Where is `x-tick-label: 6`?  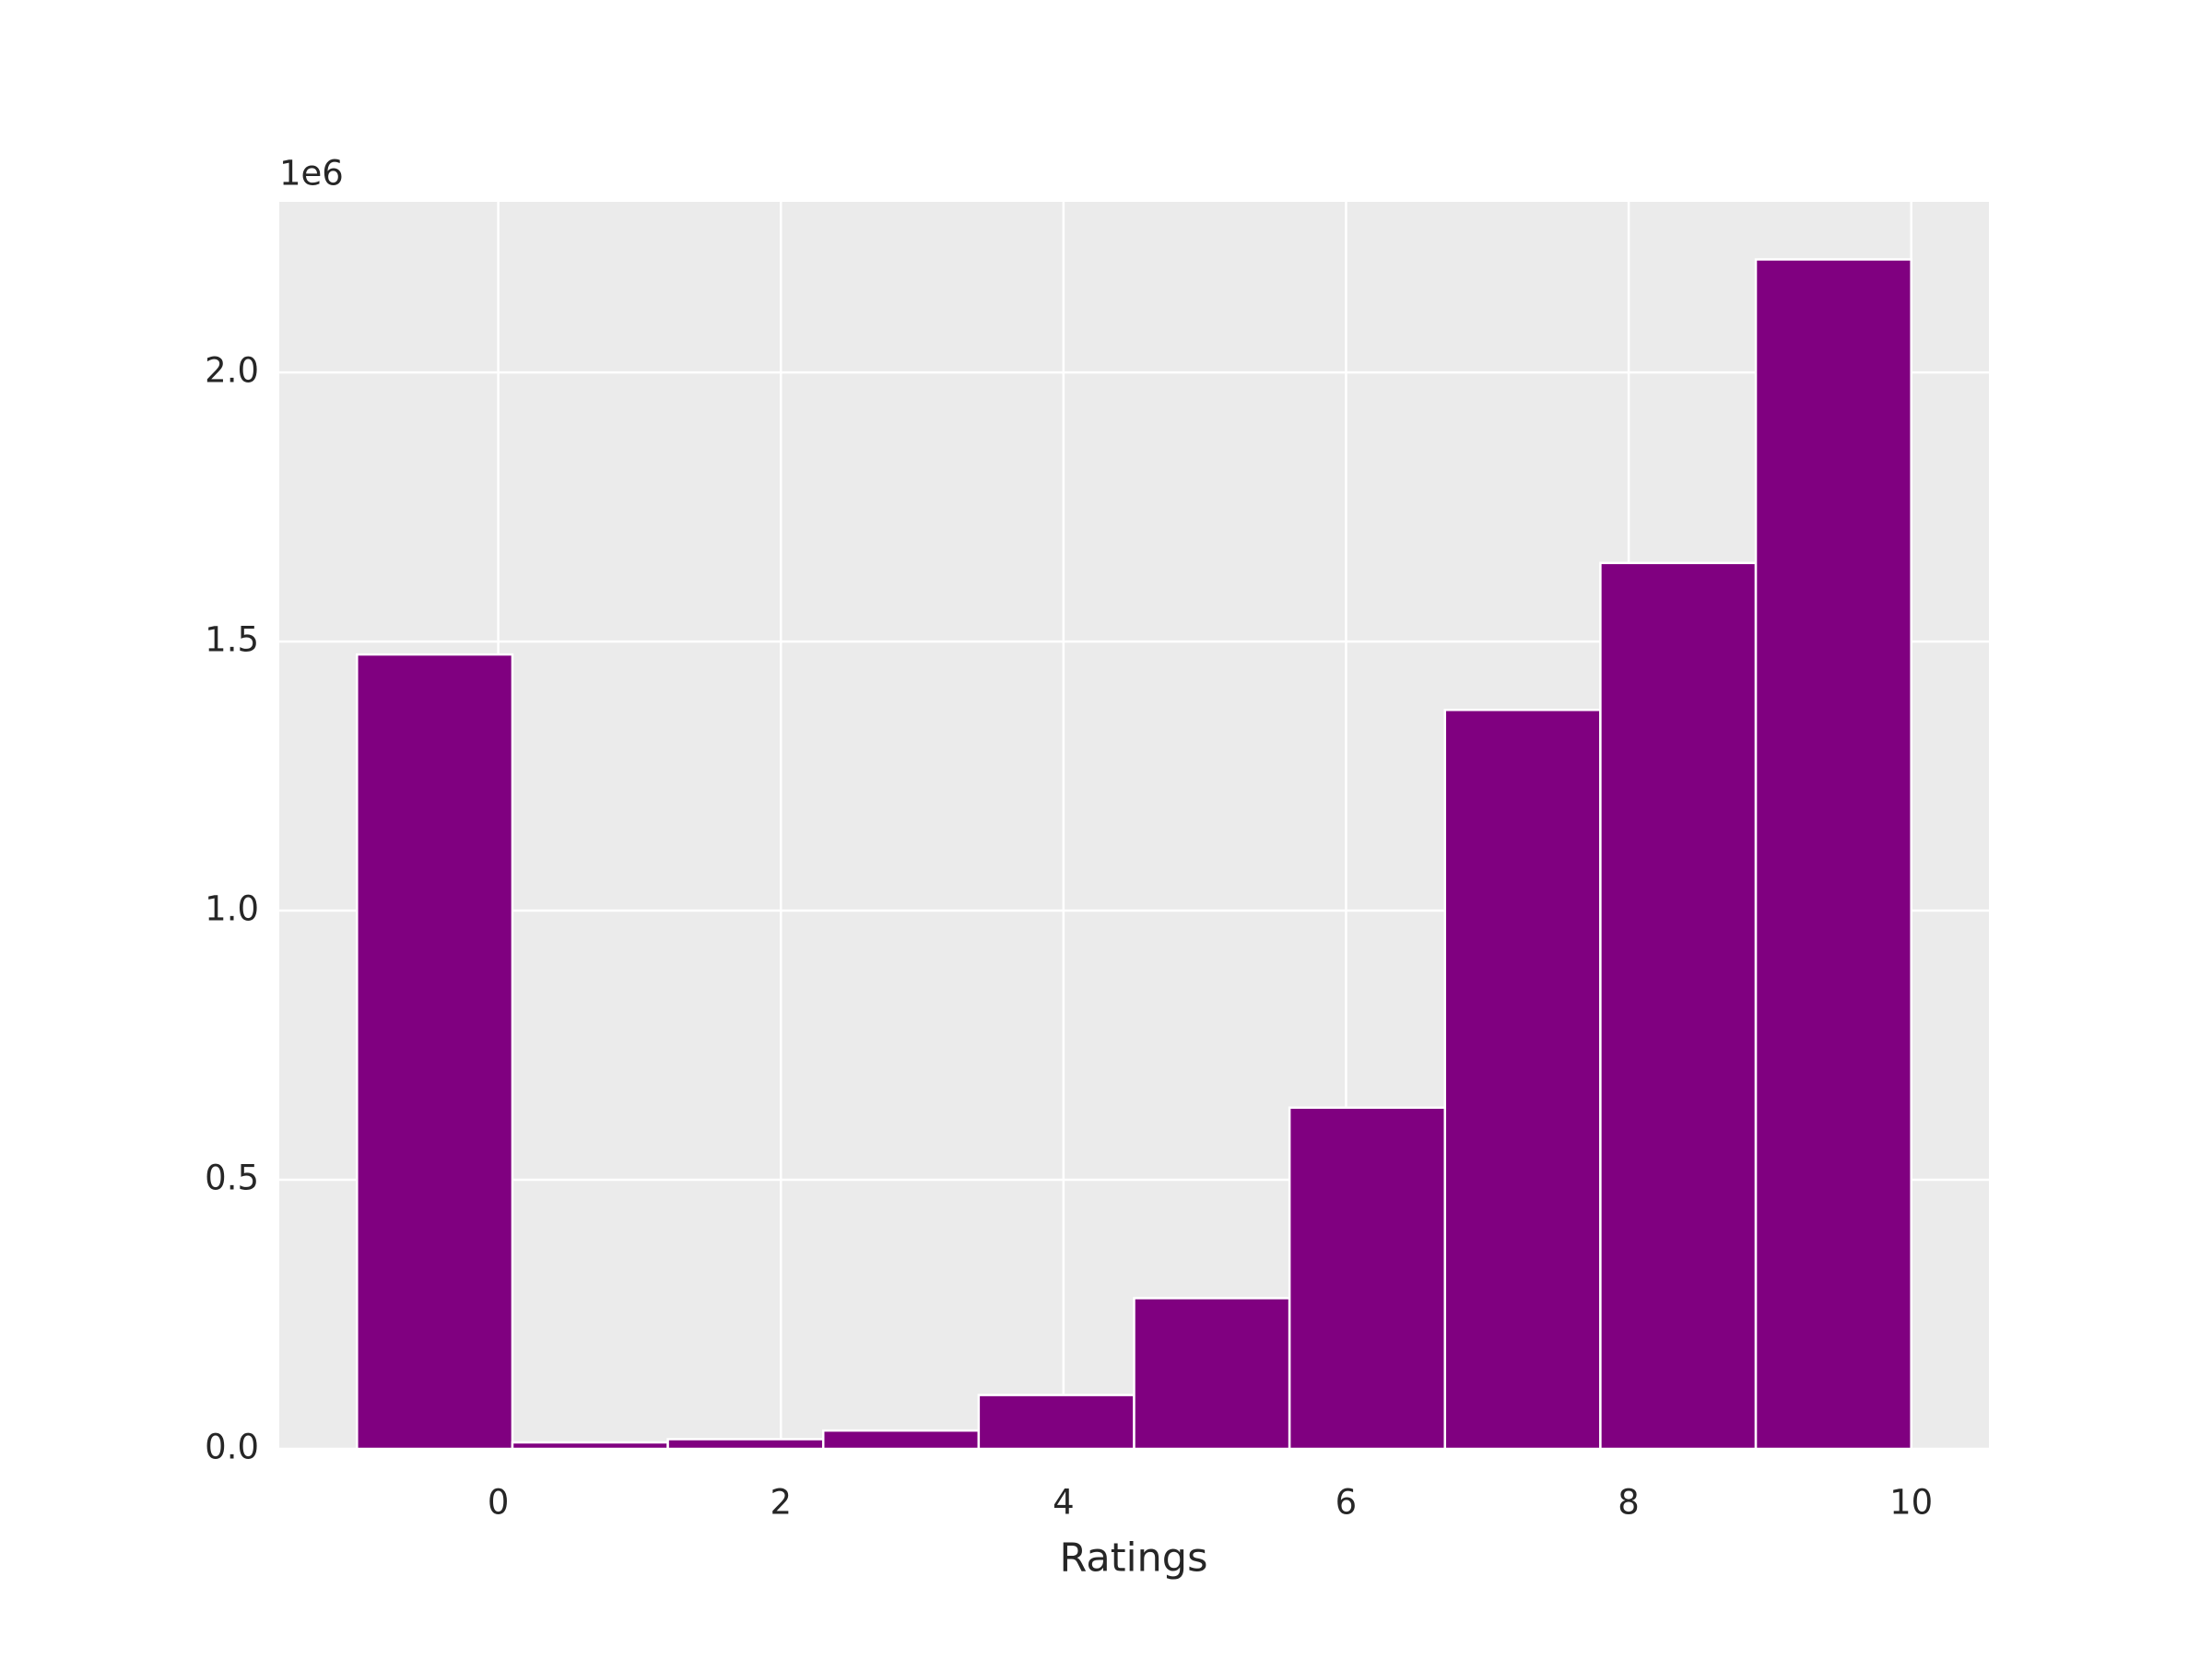
x-tick-label: 6 is located at coordinates (1346, 1503).